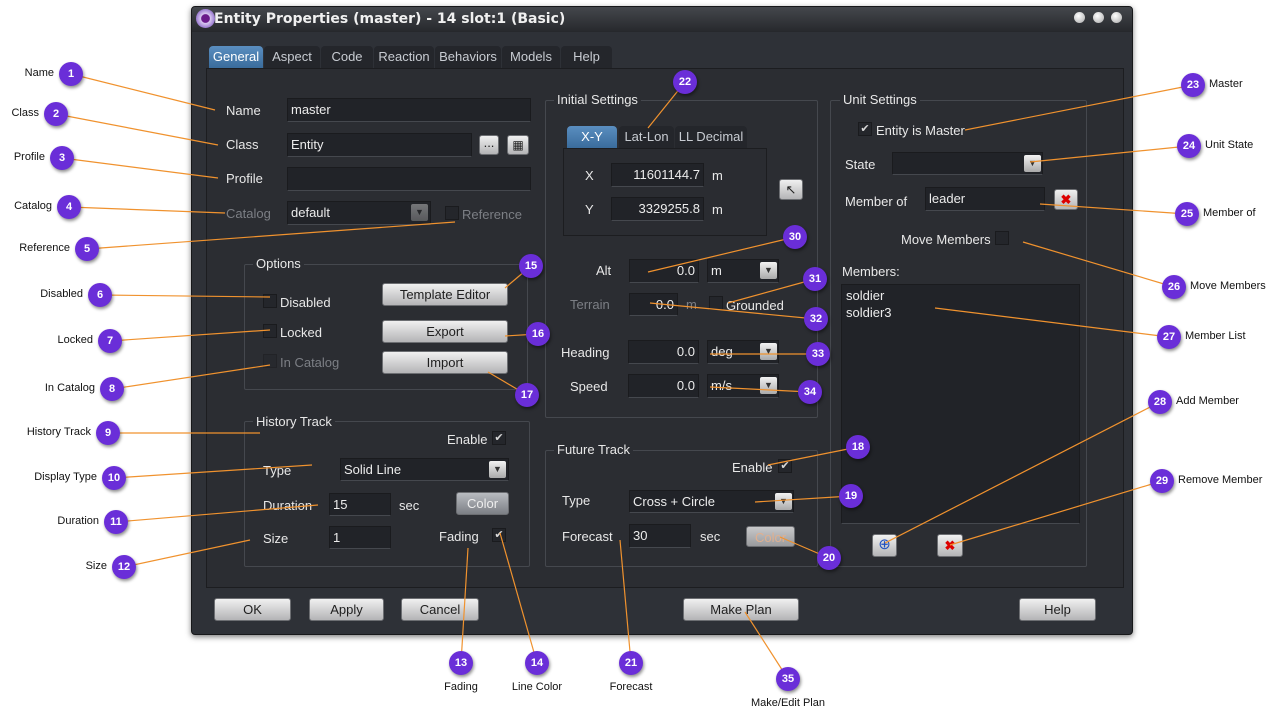 The height and width of the screenshot is (727, 1281). What do you see at coordinates (276, 538) in the screenshot?
I see `size-label: Size` at bounding box center [276, 538].